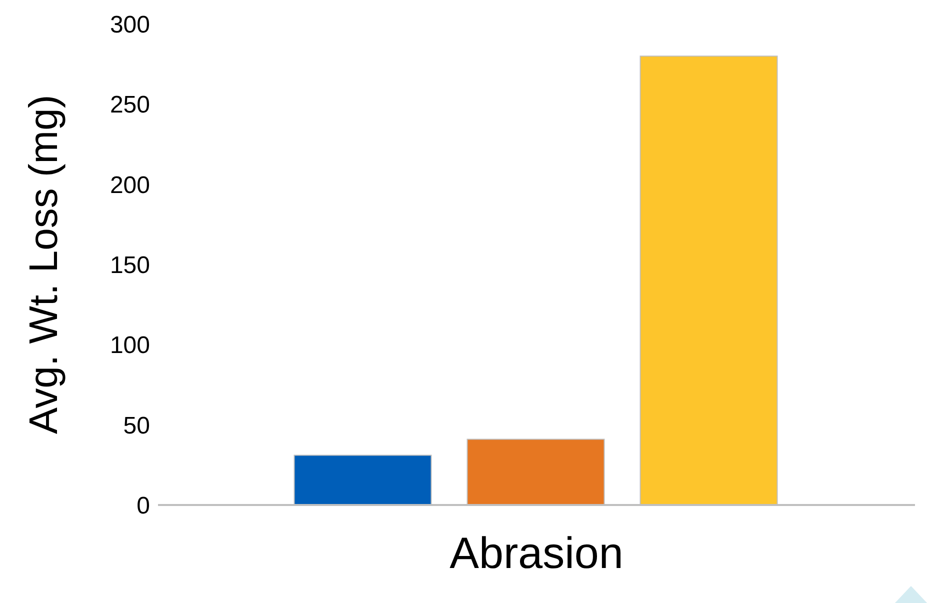 This screenshot has height=603, width=933. Describe the element at coordinates (537, 553) in the screenshot. I see `x-tick-label: Abrasion` at that location.